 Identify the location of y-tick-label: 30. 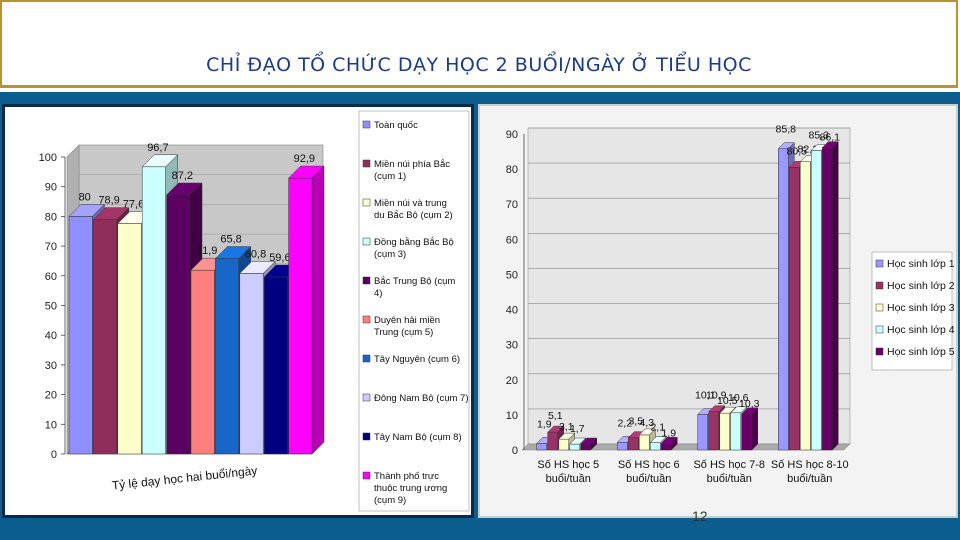
(51, 366).